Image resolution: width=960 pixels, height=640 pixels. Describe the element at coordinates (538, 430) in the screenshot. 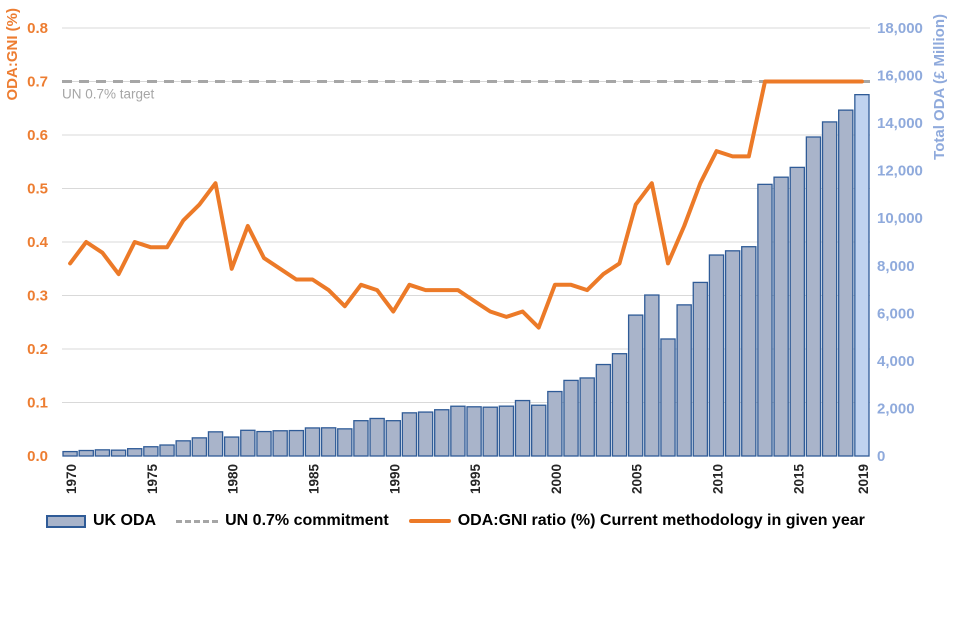

I see `bar-1999` at that location.